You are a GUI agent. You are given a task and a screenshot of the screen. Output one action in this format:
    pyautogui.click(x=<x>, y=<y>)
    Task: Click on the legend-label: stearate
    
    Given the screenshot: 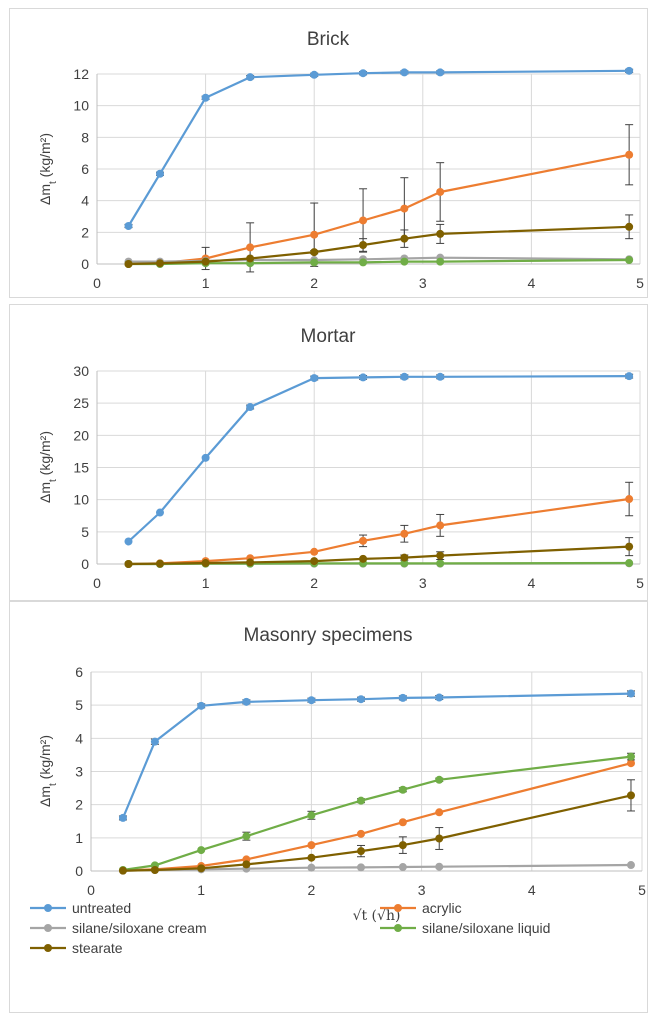 What is the action you would take?
    pyautogui.click(x=97, y=948)
    